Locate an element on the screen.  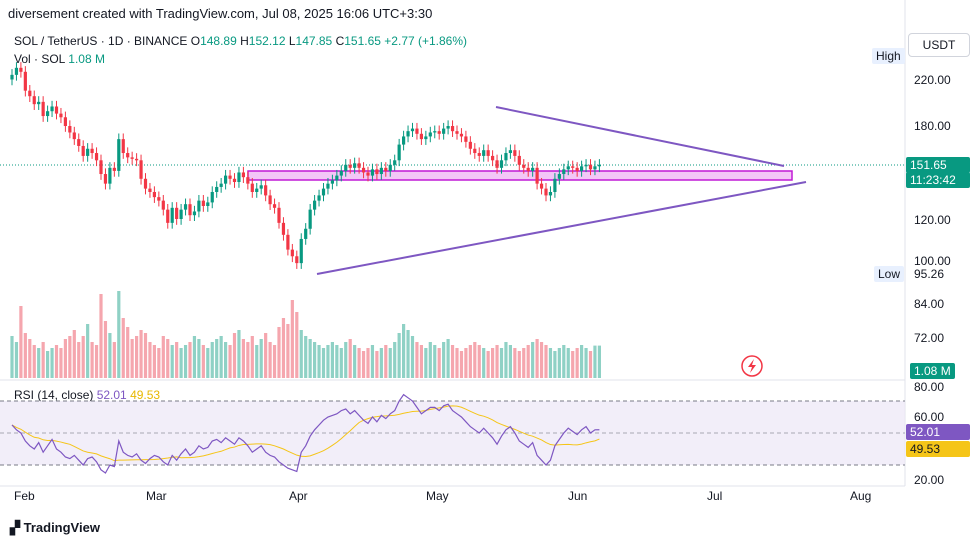
lower-trendline is located at coordinates (561, 228).